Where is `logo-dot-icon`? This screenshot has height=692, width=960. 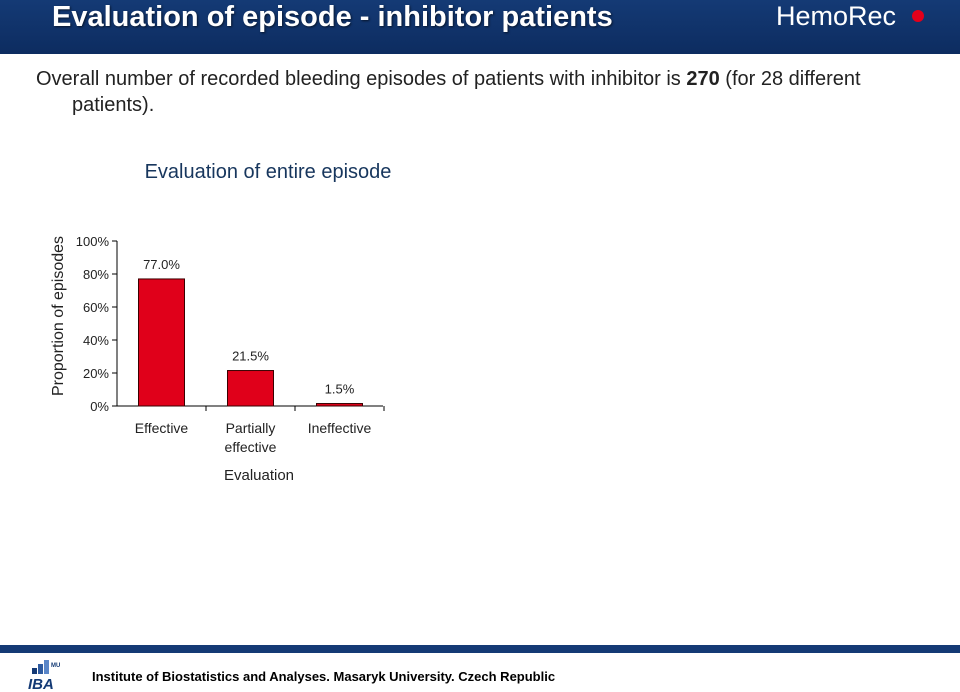
logo-dot-icon is located at coordinates (918, 16).